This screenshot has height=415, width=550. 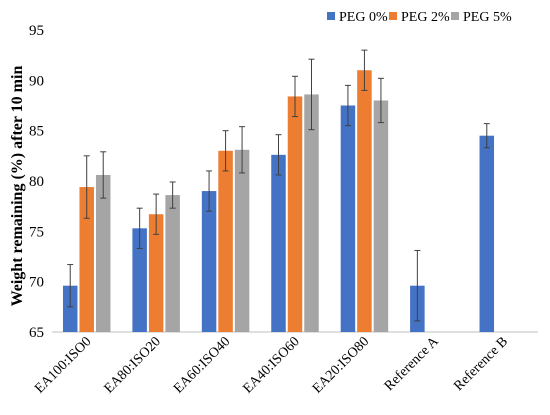 I want to click on x-tick-label: EA60:ISO40, so click(x=202, y=365).